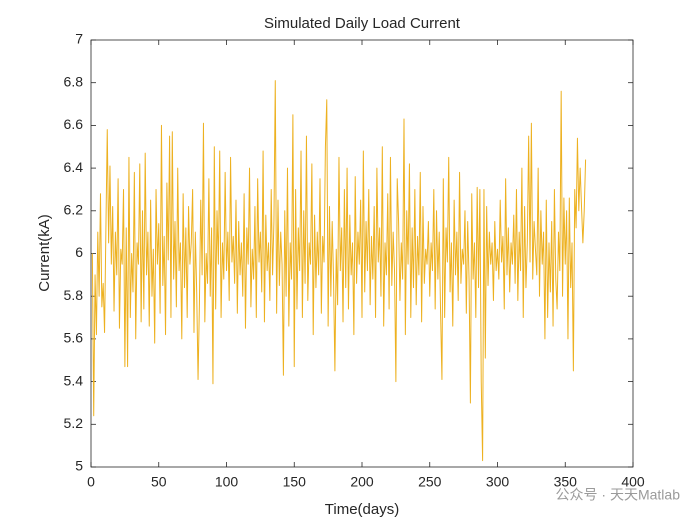 The width and height of the screenshot is (700, 525). I want to click on y-tick-label: 5.2, so click(74, 423).